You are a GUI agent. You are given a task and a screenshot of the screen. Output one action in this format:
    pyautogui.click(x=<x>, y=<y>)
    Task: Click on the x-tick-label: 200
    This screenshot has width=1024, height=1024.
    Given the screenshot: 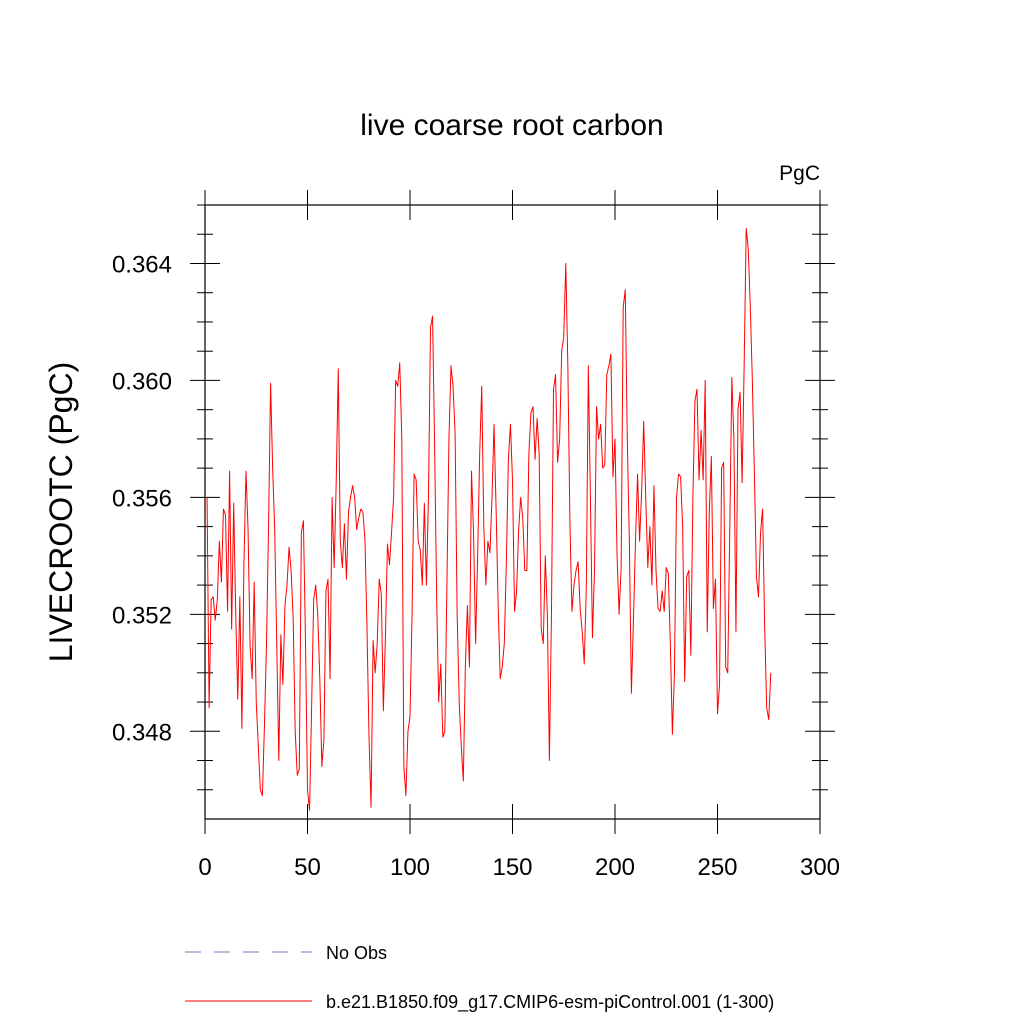 What is the action you would take?
    pyautogui.click(x=615, y=867)
    